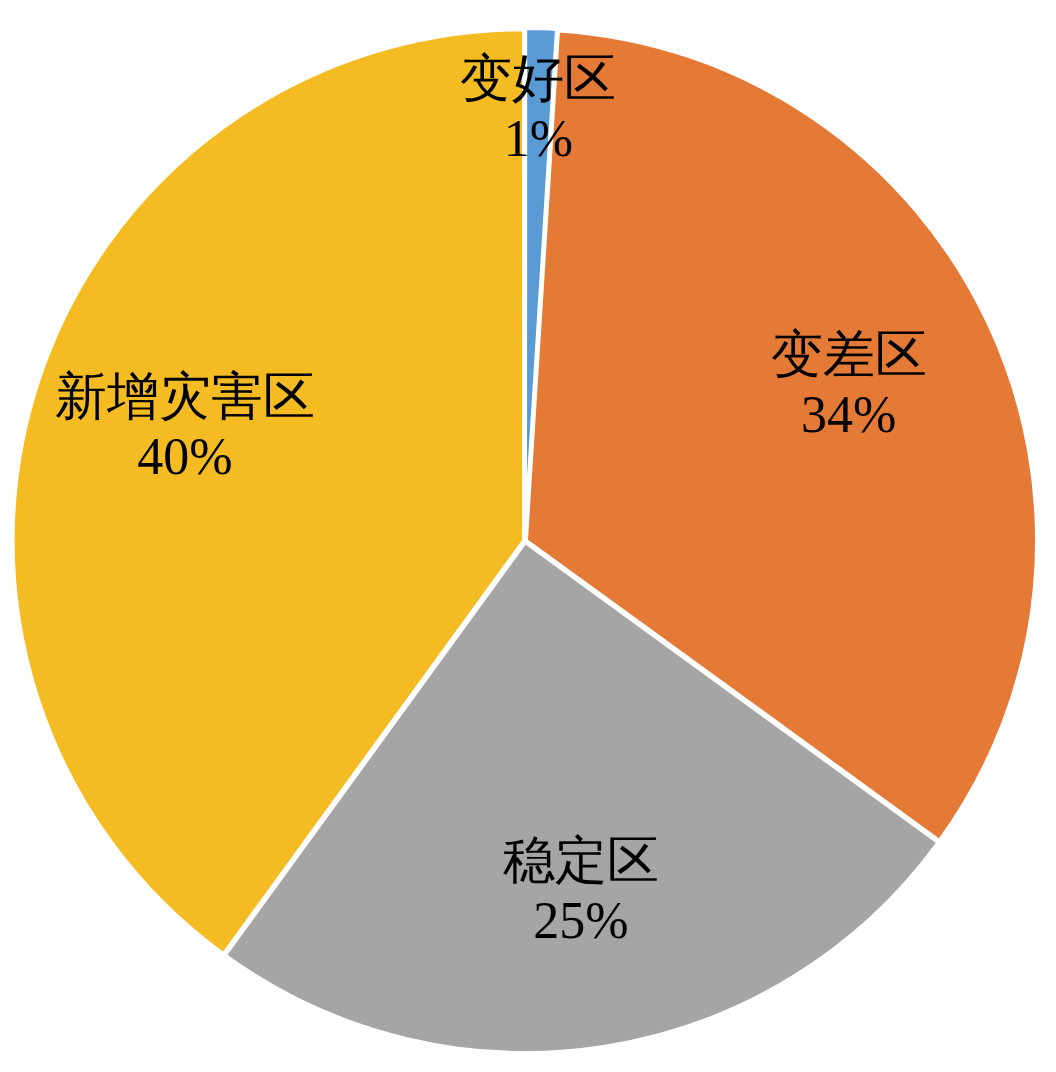 The width and height of the screenshot is (1056, 1072). I want to click on slice-label: 稳定区, so click(580, 860).